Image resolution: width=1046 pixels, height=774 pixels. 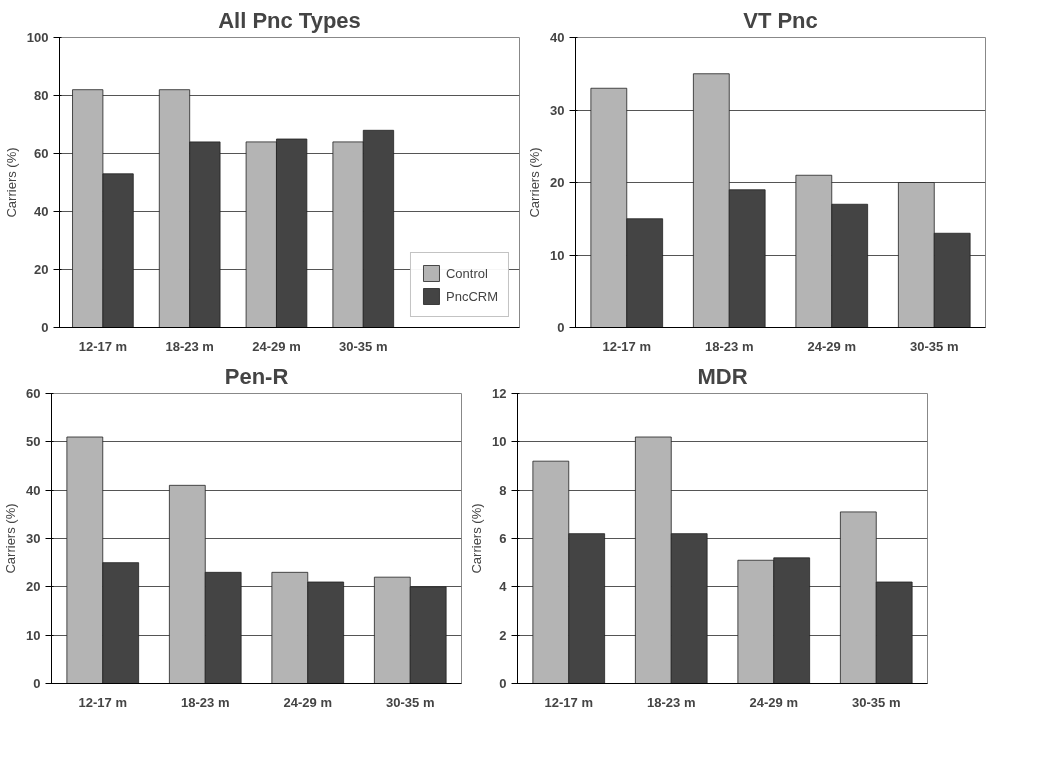 What do you see at coordinates (289, 20) in the screenshot?
I see `chart-title: All Pnc Types` at bounding box center [289, 20].